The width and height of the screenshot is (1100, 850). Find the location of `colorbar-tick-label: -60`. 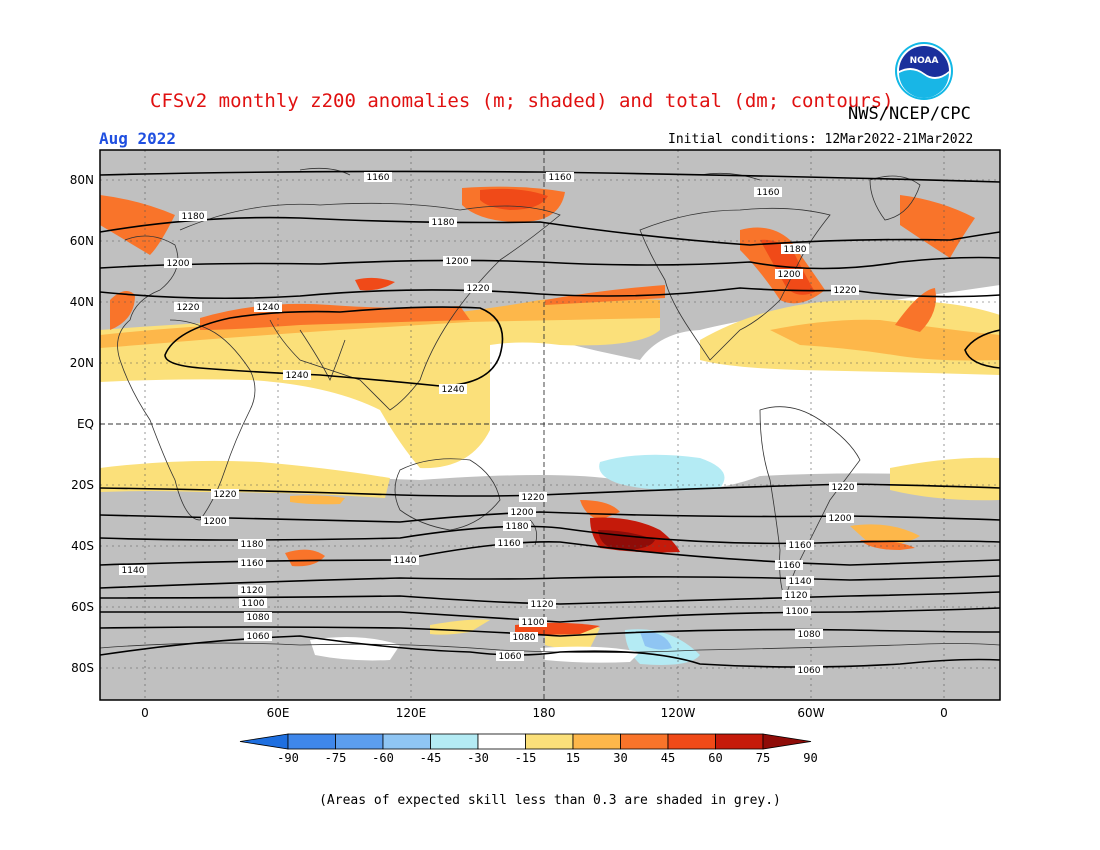

colorbar-tick-label: -60 is located at coordinates (383, 758).